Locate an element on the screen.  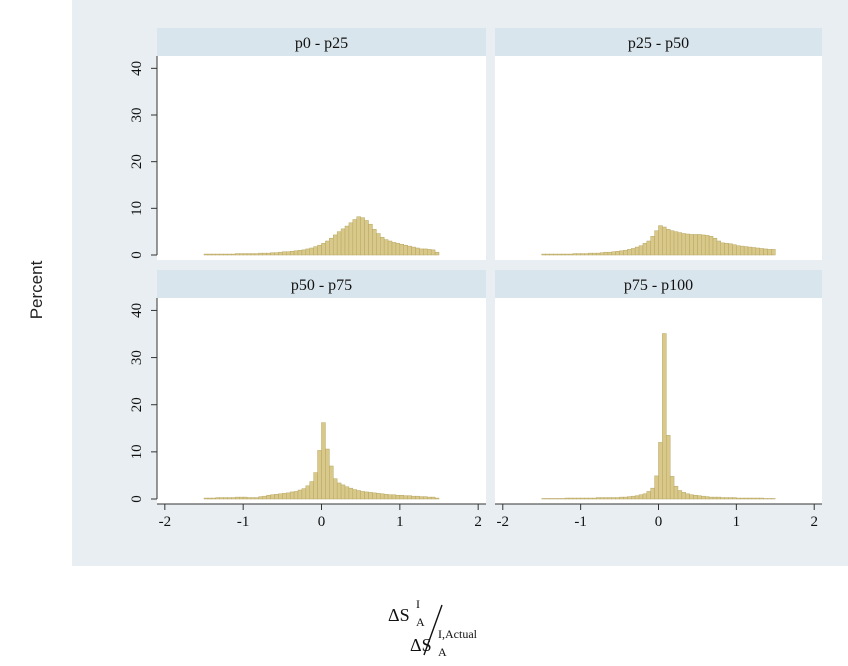
y-tick-label: 30 is located at coordinates (137, 357).